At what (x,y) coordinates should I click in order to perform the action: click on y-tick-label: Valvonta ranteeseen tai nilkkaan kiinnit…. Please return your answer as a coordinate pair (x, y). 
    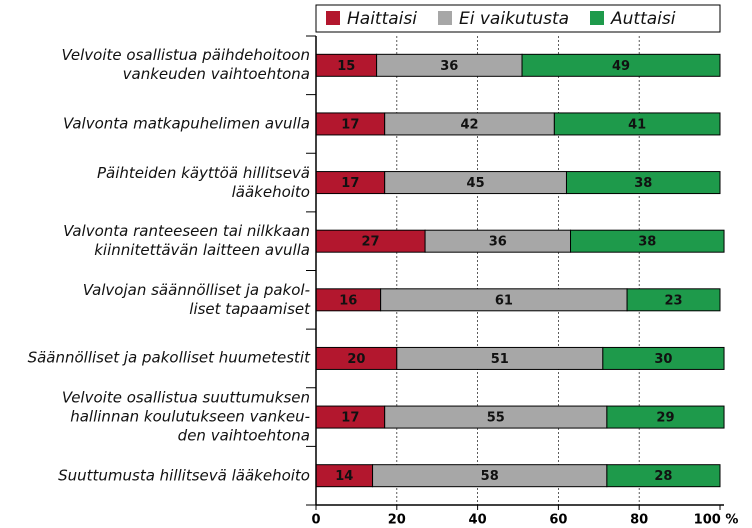
    Looking at the image, I should click on (186, 241).